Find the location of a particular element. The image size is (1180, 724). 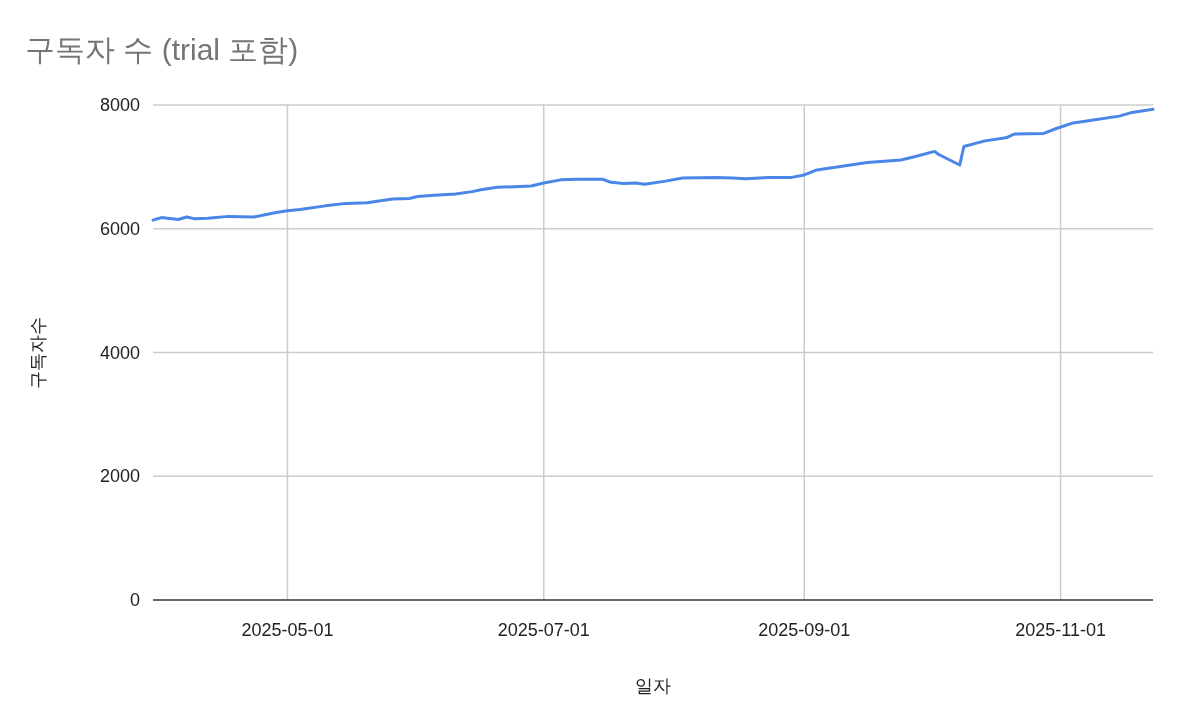

y-tick-label: 8000 is located at coordinates (119, 105).